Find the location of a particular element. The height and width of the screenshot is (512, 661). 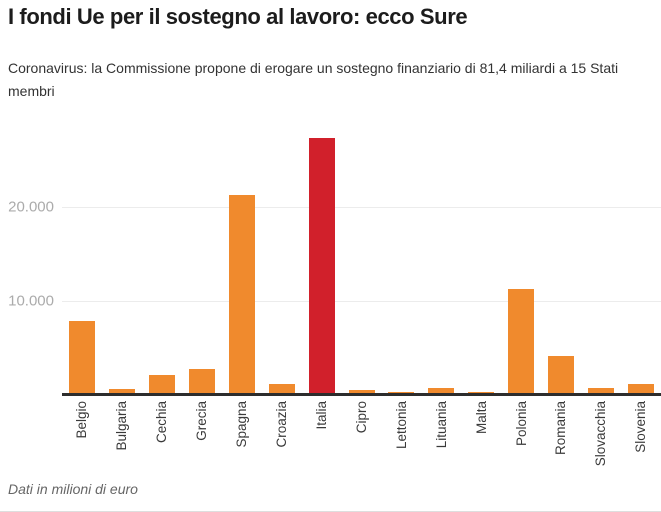

x-label-cell: Malta is located at coordinates (481, 438).